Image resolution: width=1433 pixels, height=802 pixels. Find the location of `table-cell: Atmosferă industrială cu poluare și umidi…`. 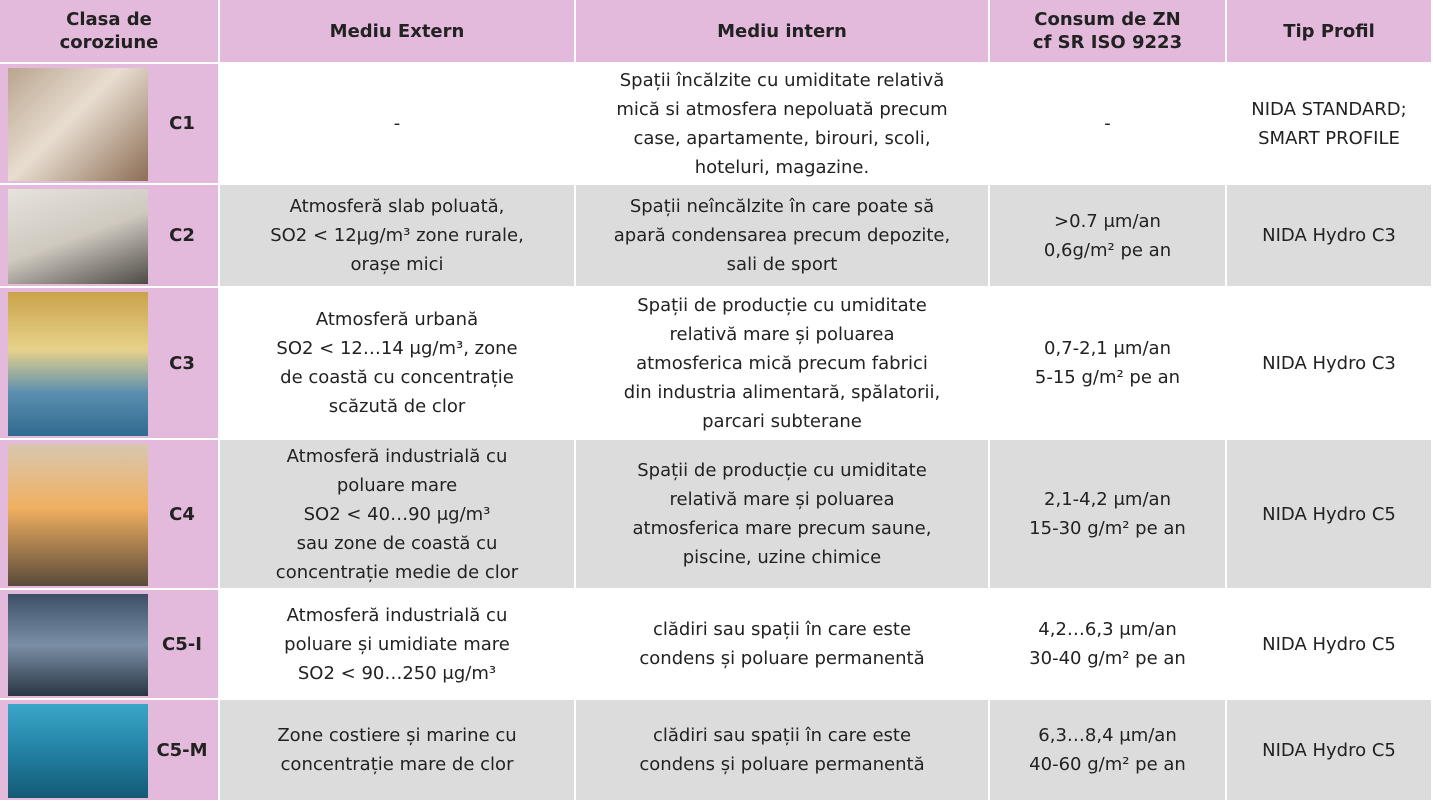

table-cell: Atmosferă industrială cu poluare și umidi… is located at coordinates (398, 645).